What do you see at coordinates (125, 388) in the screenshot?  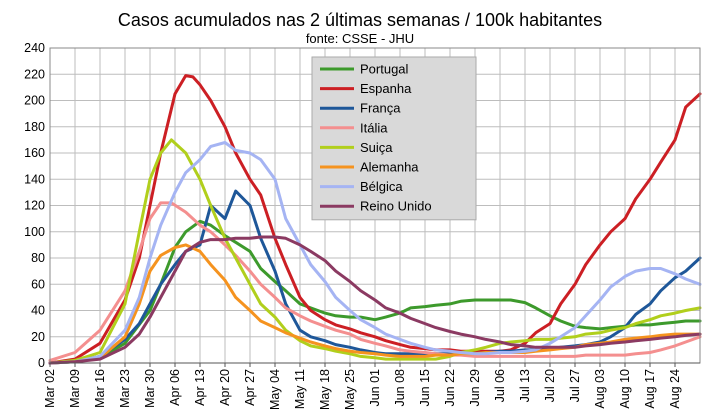 I see `x-tick-label: Mar 23` at bounding box center [125, 388].